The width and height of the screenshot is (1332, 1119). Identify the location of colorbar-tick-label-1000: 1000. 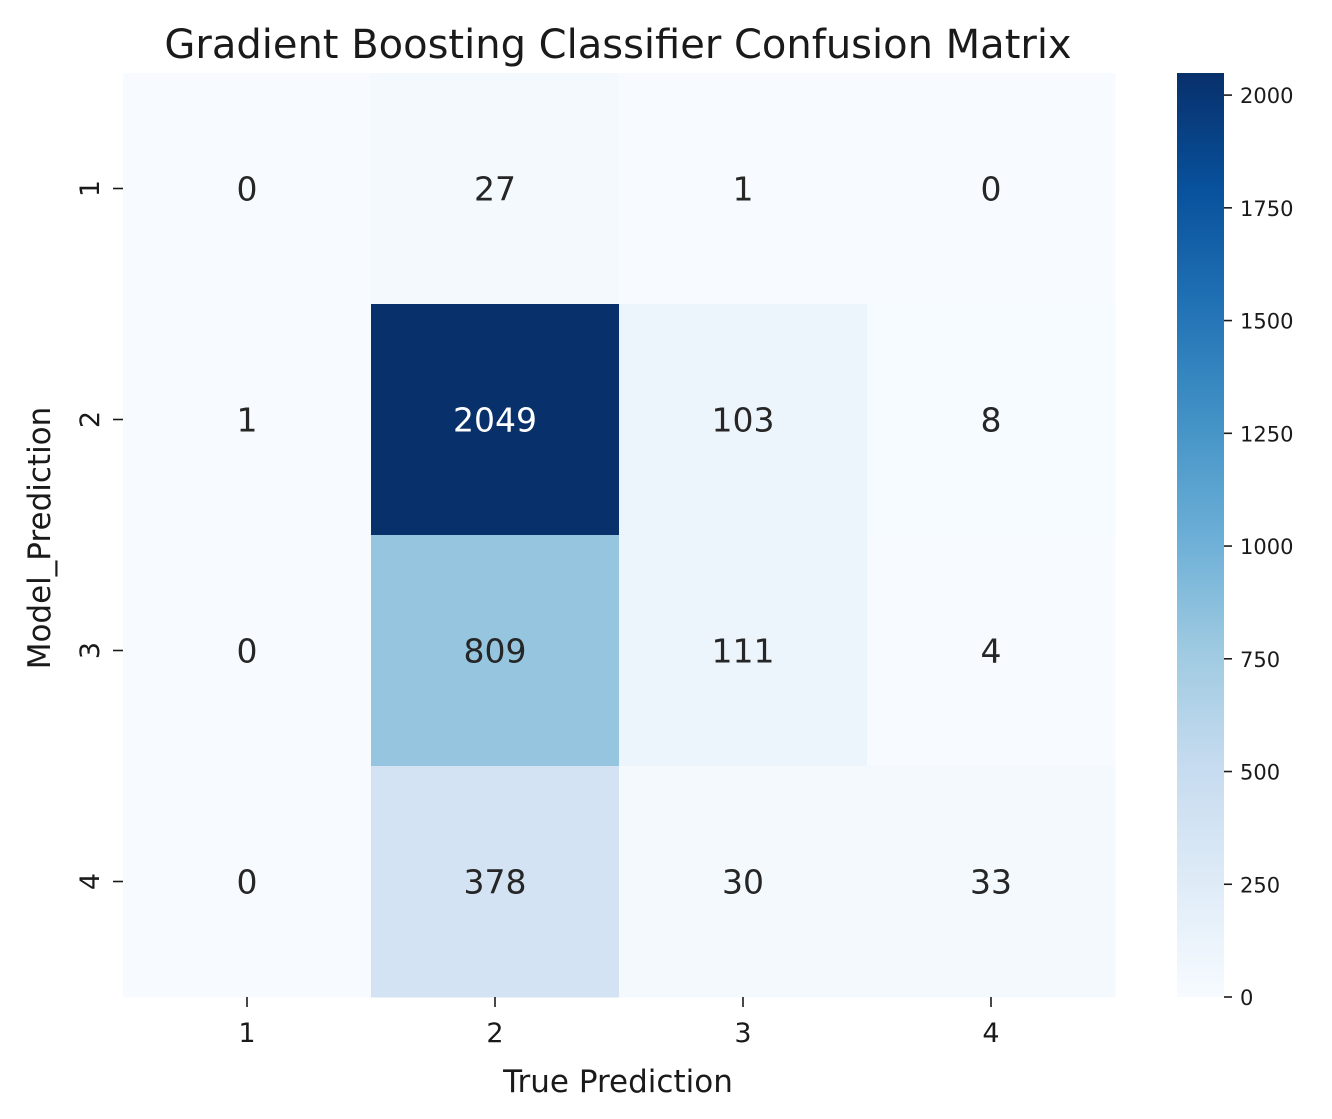
(1266, 547).